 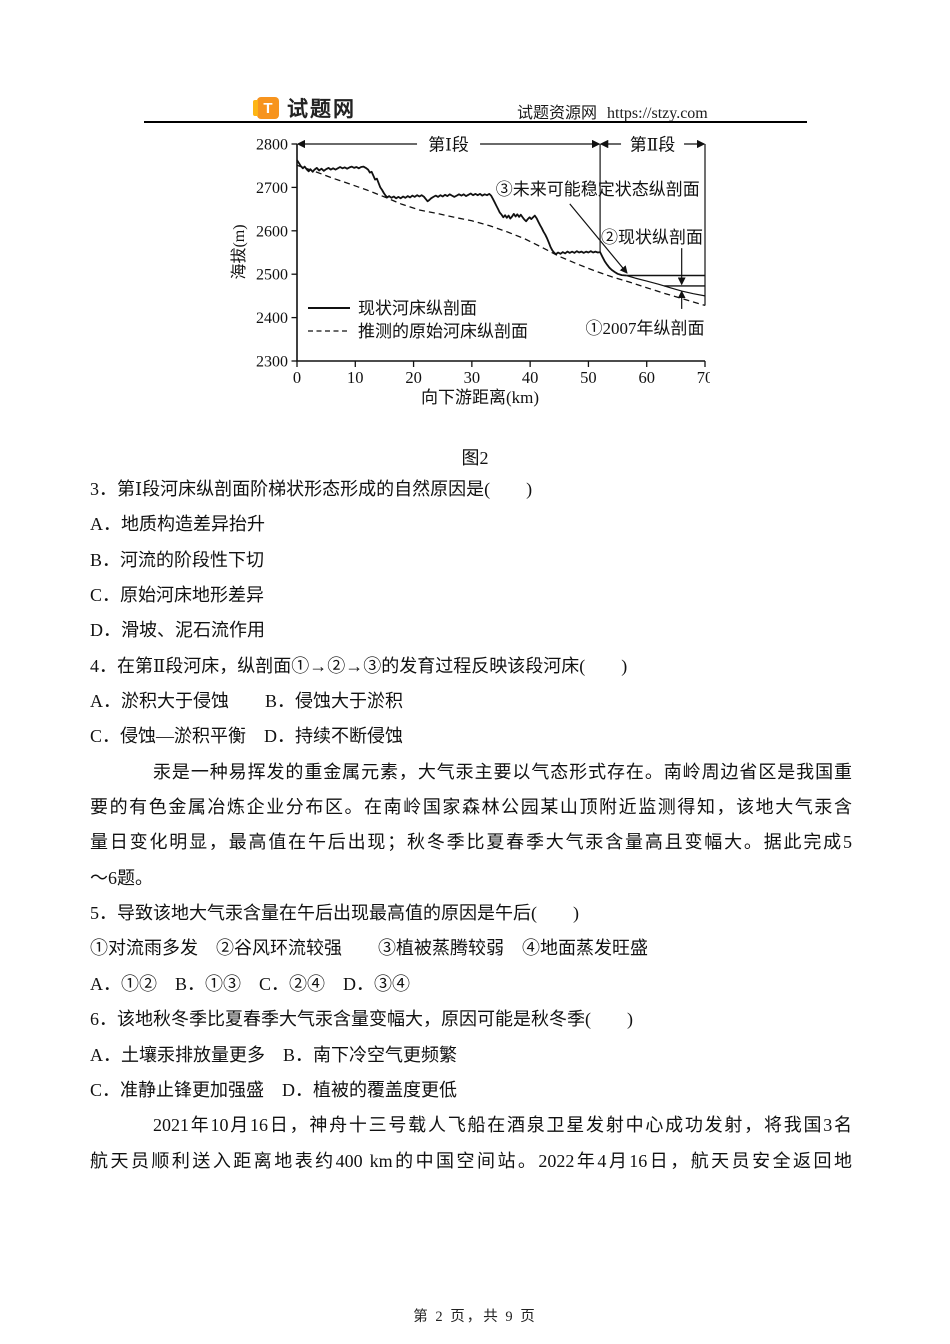 I want to click on question-line: 4．在第Ⅱ段河床，纵剖面①→②→③的发育过程反映该段河床( ), so click(x=359, y=665).